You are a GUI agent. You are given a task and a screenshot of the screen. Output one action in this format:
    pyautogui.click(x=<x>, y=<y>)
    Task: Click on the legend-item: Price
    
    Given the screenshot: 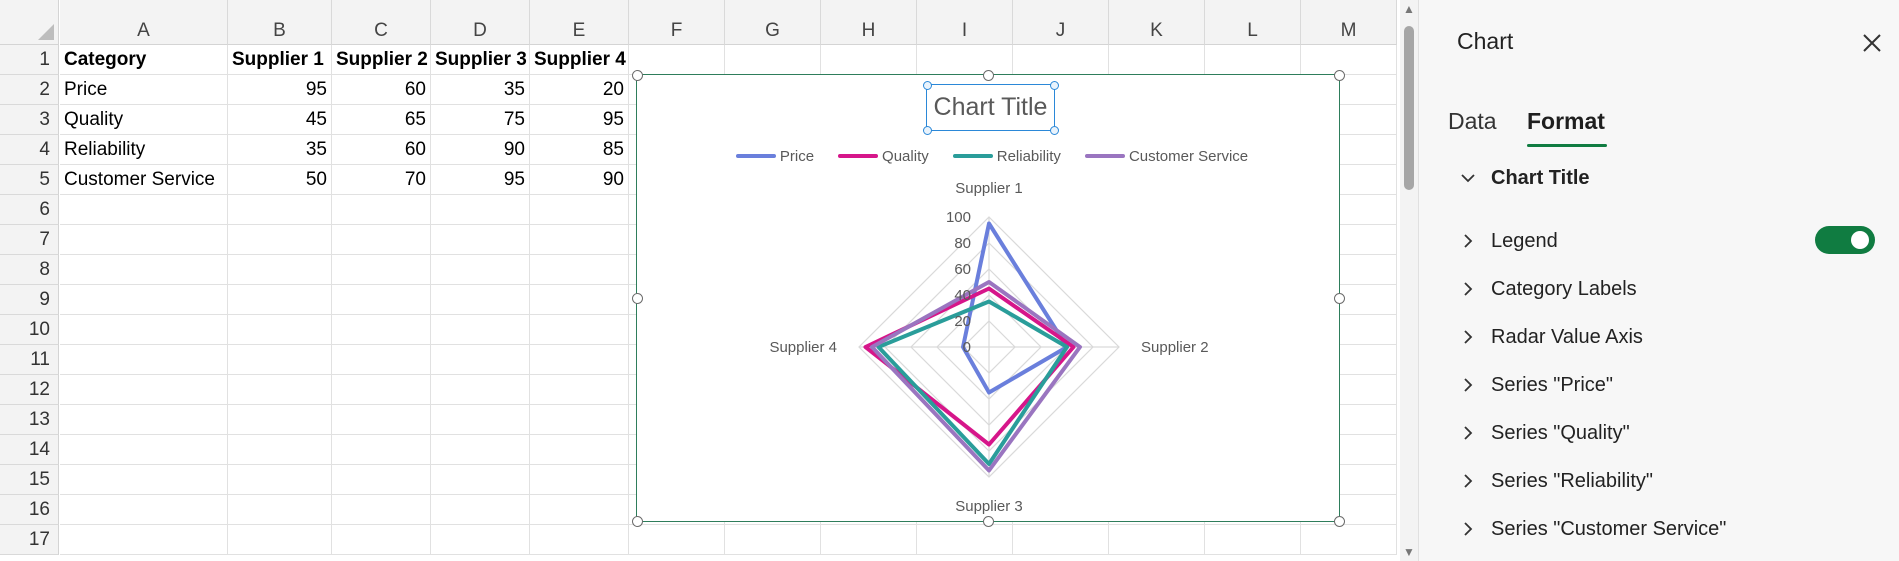 What is the action you would take?
    pyautogui.click(x=774, y=156)
    